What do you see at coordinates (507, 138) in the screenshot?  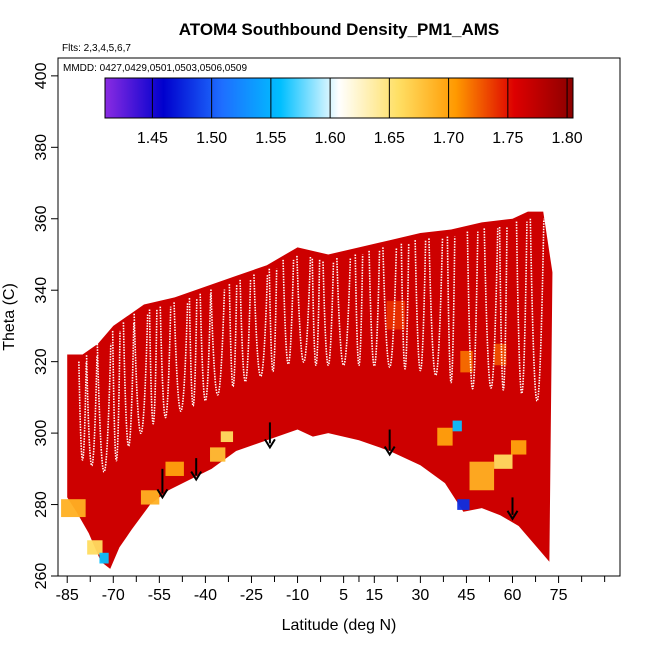 I see `colorbar-tick-label: 1.75` at bounding box center [507, 138].